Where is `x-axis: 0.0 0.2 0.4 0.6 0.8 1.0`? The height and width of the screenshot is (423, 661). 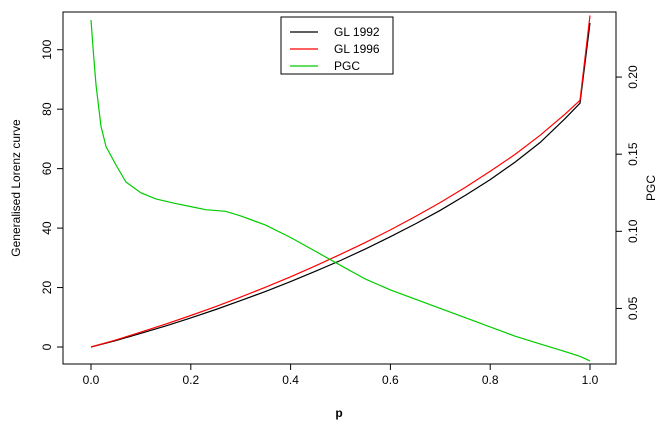 x-axis: 0.0 0.2 0.4 0.6 0.8 1.0 is located at coordinates (341, 375).